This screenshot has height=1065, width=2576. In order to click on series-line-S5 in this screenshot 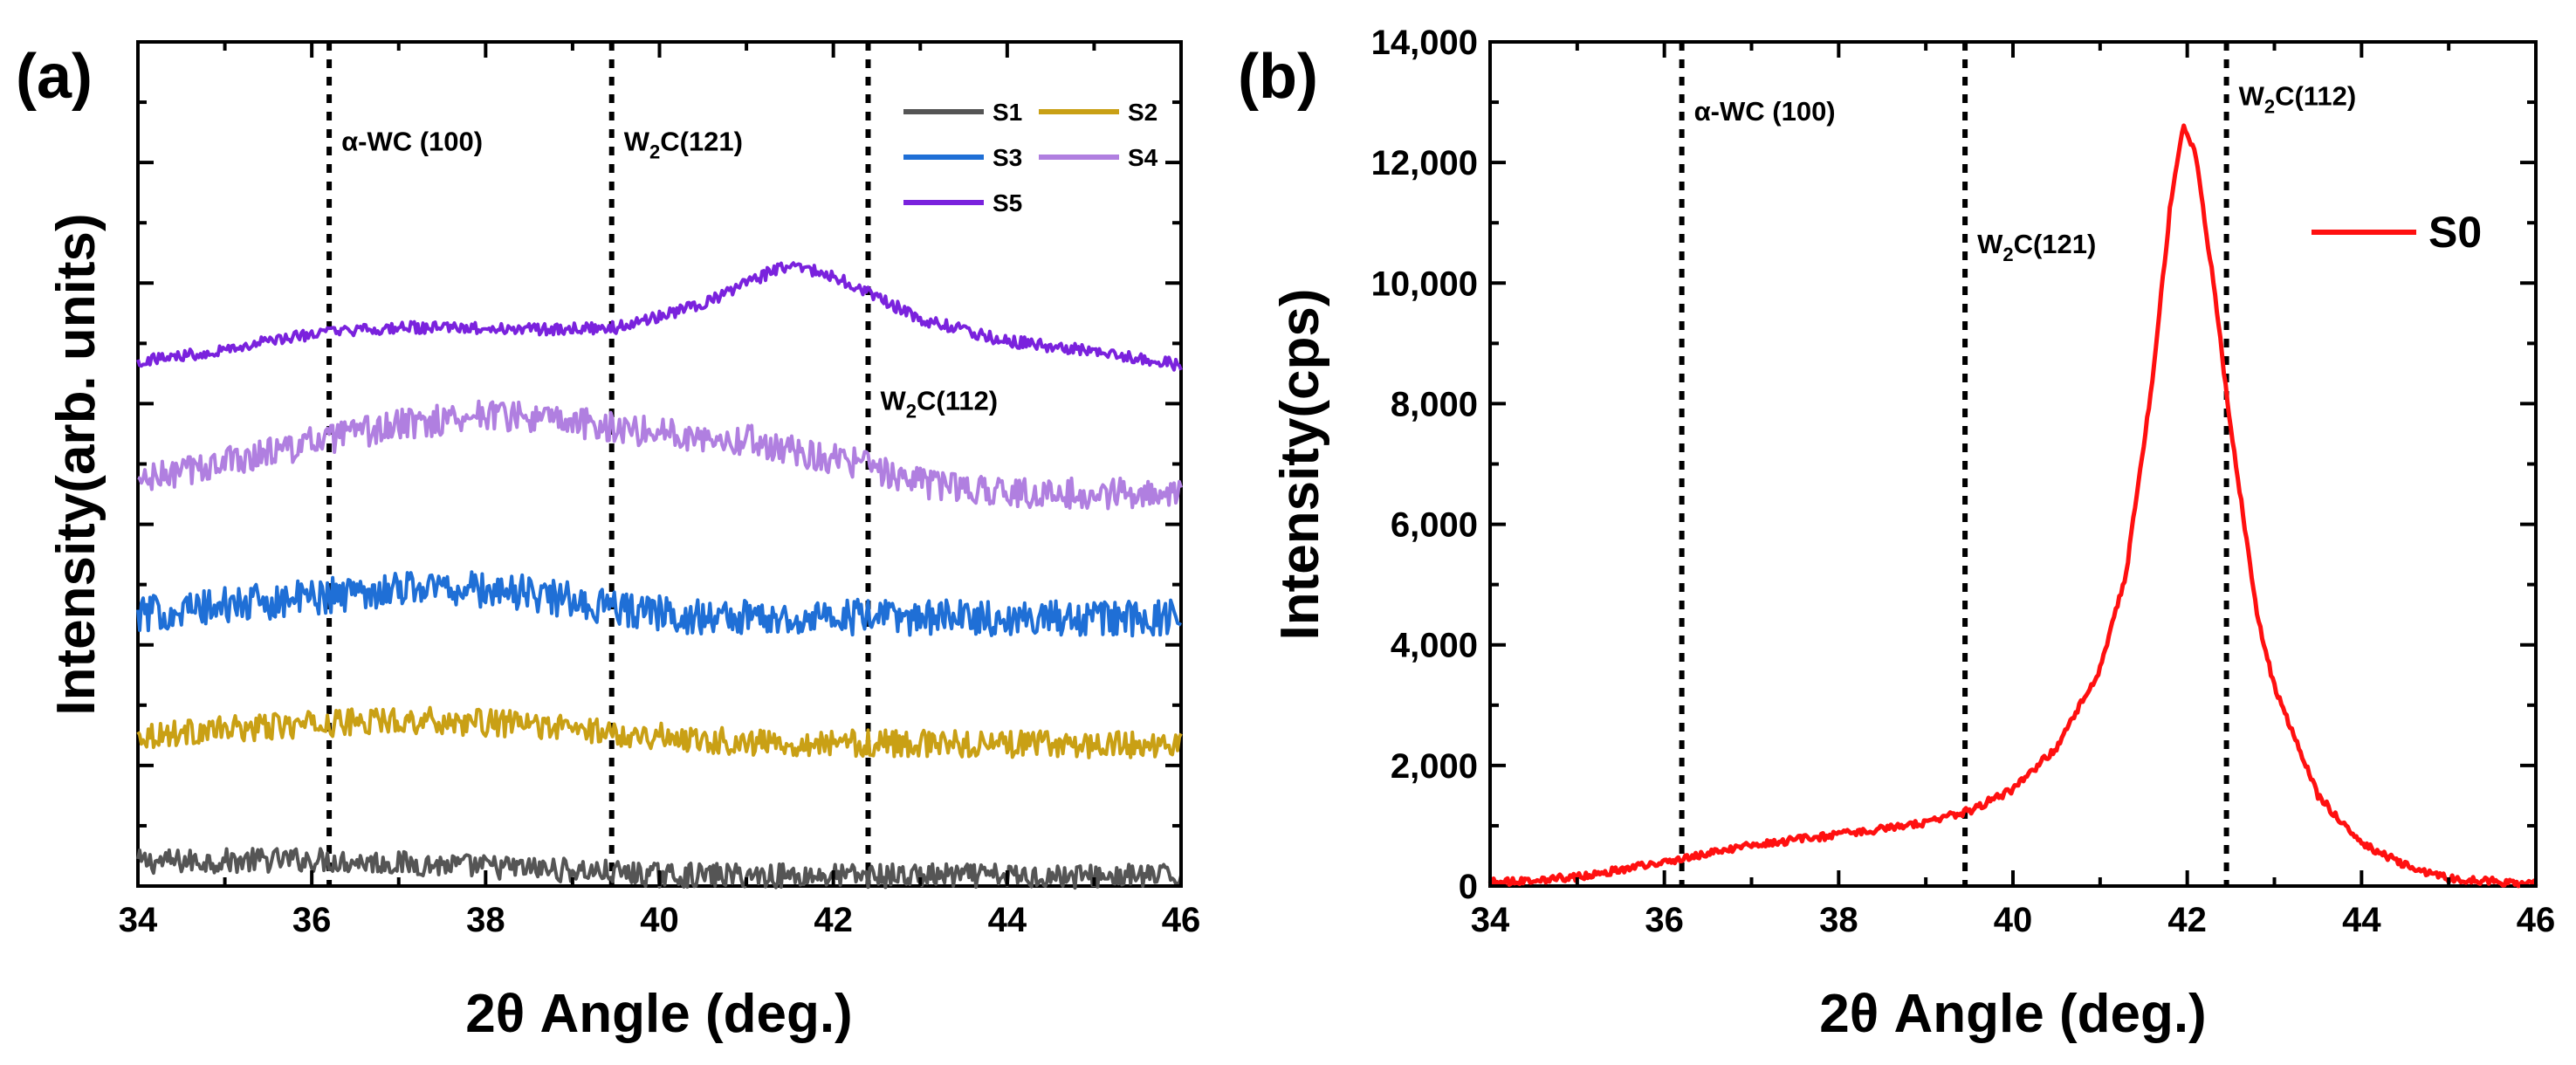, I will do `click(660, 317)`.